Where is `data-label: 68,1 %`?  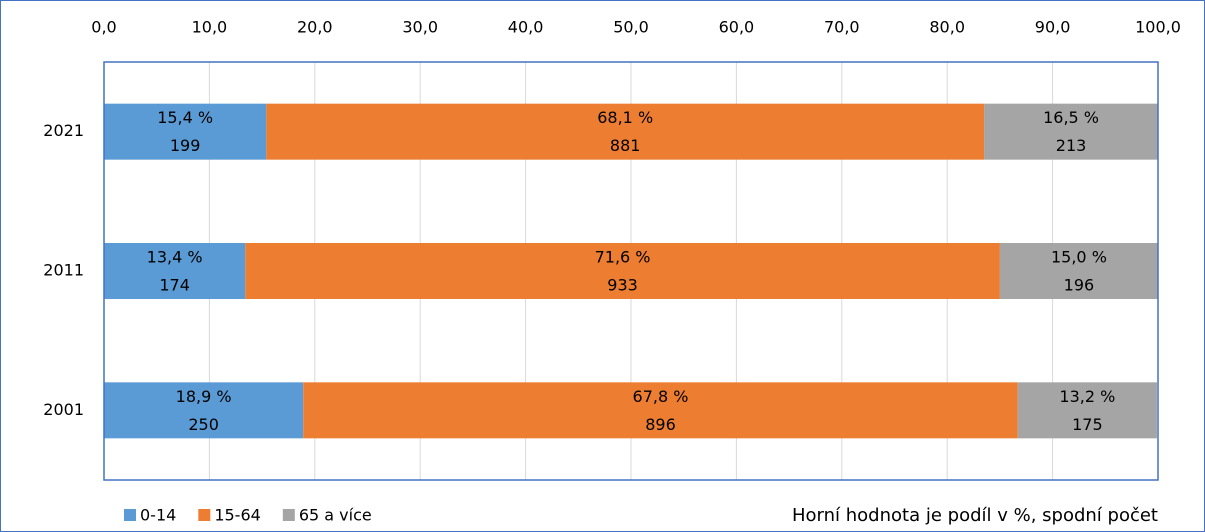
data-label: 68,1 % is located at coordinates (625, 117).